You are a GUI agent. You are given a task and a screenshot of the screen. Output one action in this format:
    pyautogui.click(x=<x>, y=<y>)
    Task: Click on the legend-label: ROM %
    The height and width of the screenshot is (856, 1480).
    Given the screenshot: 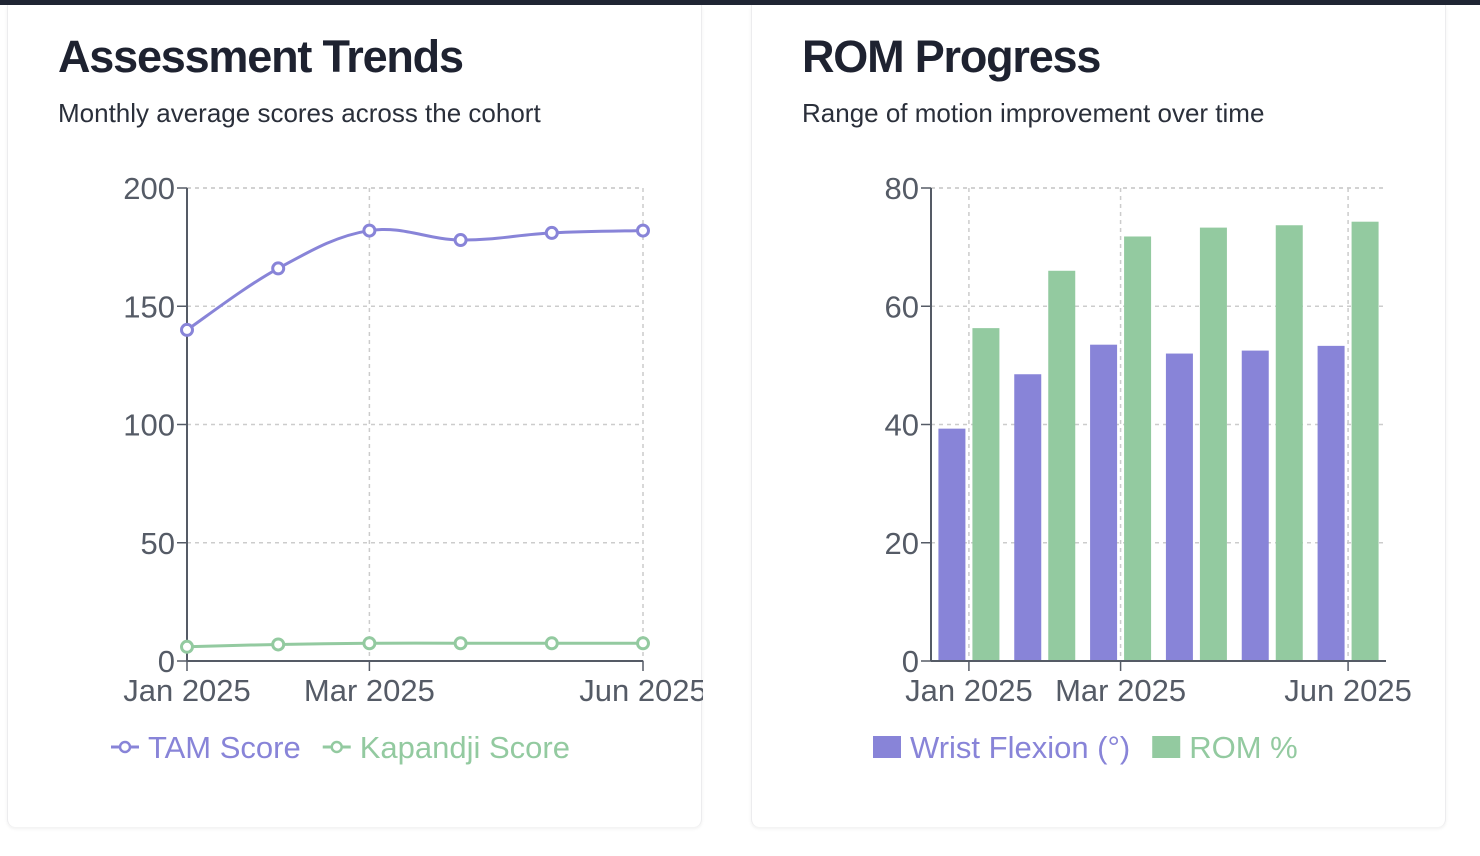 What is the action you would take?
    pyautogui.click(x=1243, y=747)
    